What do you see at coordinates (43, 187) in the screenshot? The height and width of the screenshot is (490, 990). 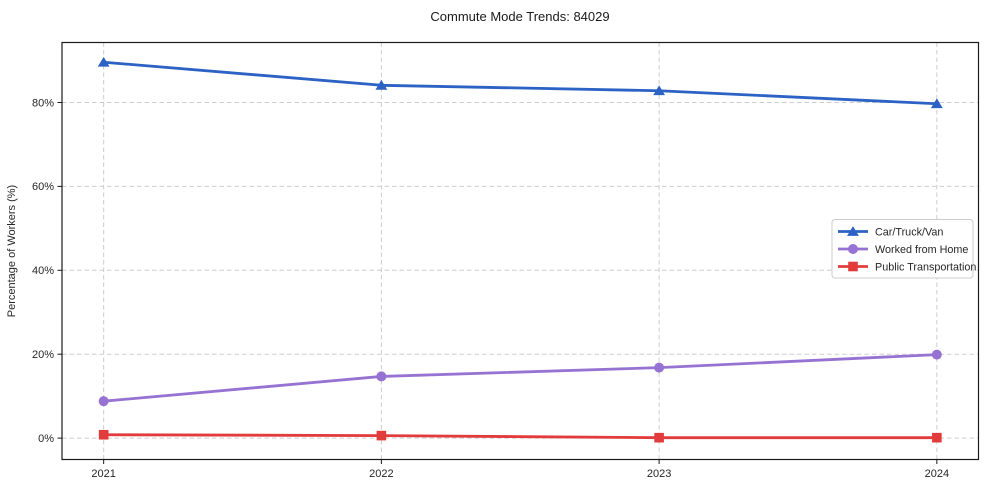 I see `y-tick-label: 60%` at bounding box center [43, 187].